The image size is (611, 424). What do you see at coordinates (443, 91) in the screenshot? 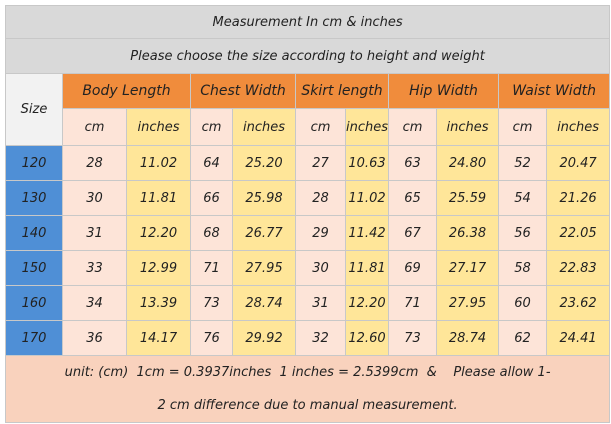
I see `group-header: Hip Width` at bounding box center [443, 91].